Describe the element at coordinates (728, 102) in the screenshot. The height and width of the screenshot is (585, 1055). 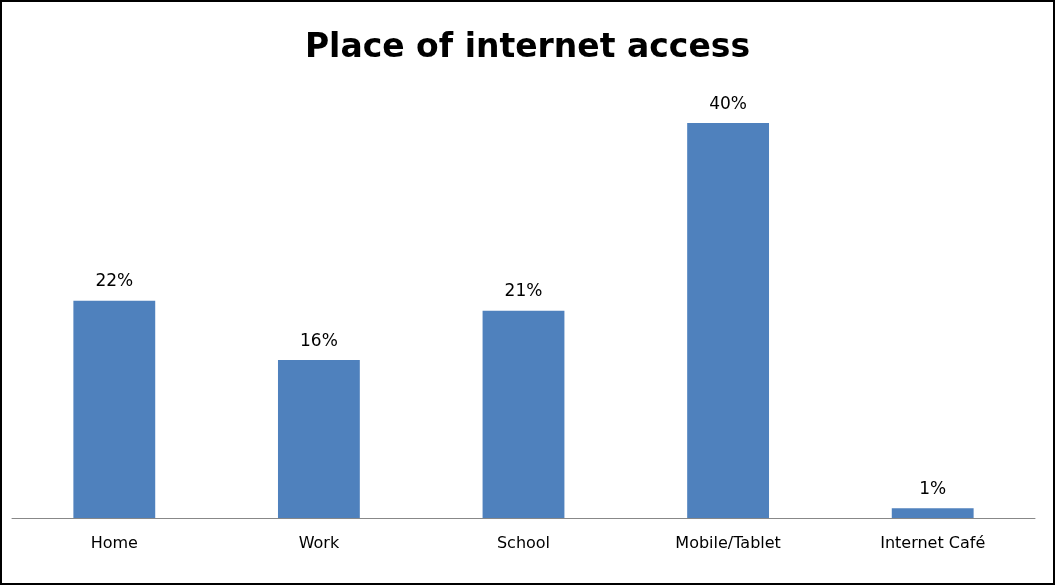
I see `data-label: 40%` at that location.